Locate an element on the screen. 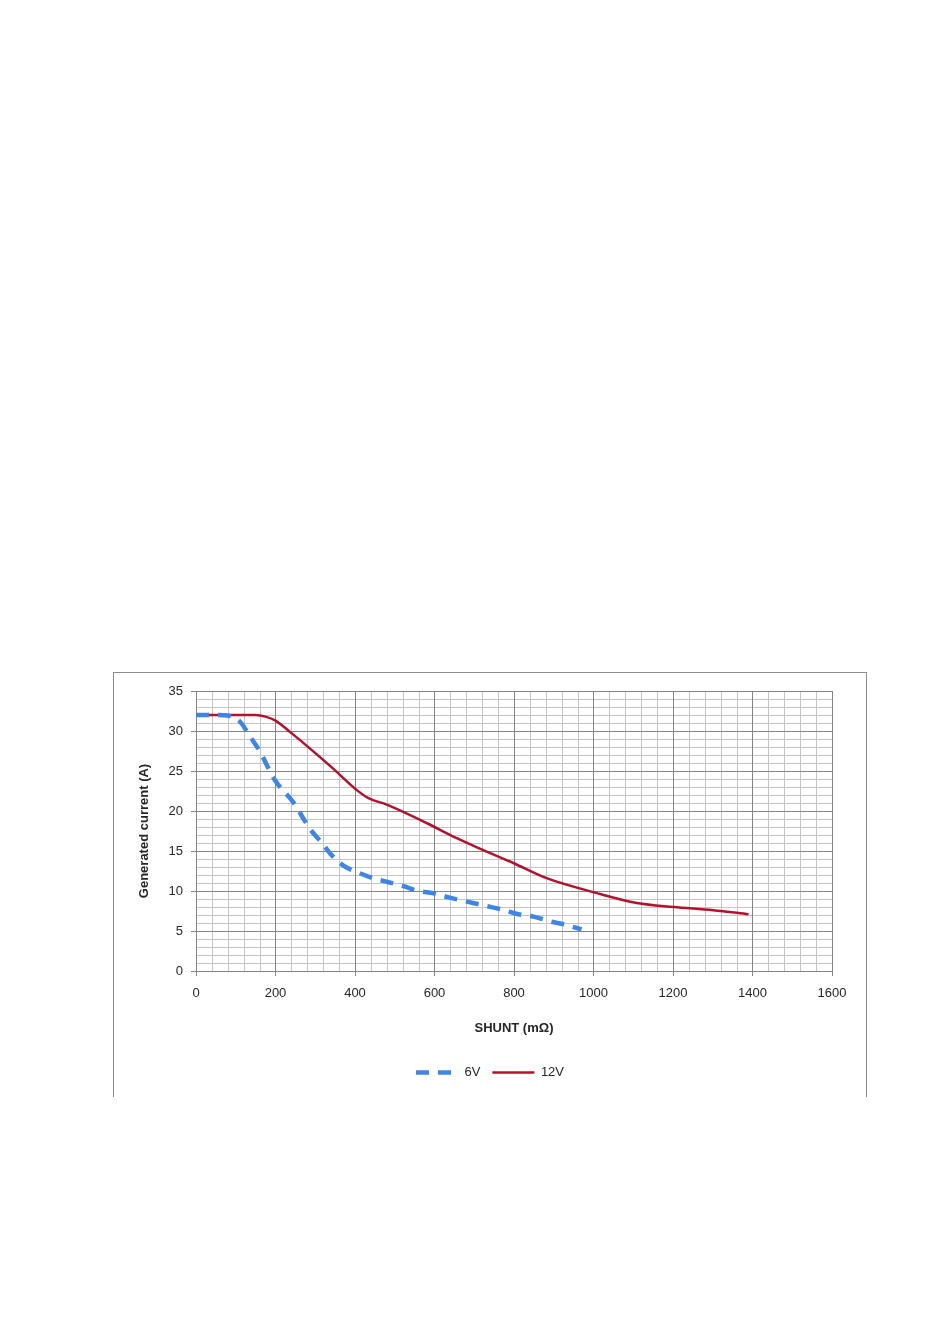  x-tick-label: 1000 is located at coordinates (593, 993).